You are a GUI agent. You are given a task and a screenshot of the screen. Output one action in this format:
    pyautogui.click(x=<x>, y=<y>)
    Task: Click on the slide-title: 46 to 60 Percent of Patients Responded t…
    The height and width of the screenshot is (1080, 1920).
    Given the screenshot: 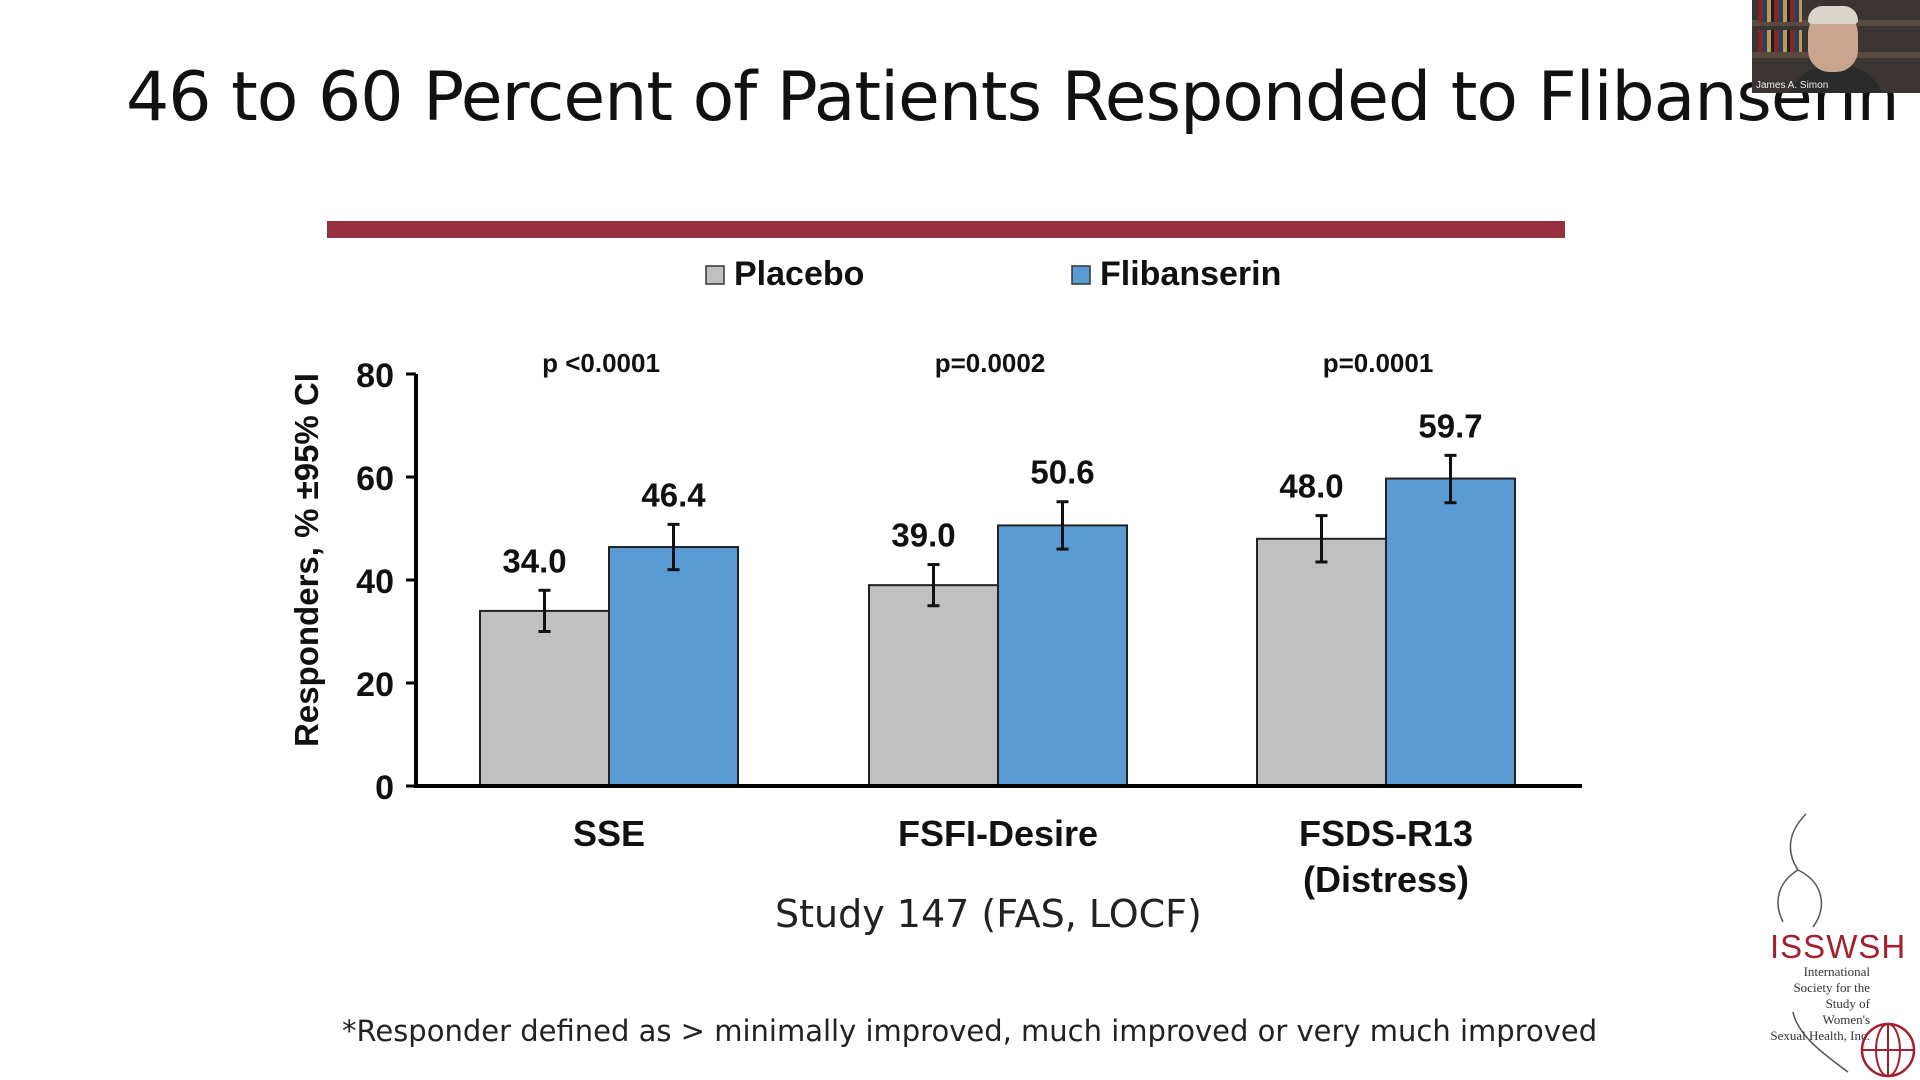 What is the action you would take?
    pyautogui.click(x=1013, y=97)
    